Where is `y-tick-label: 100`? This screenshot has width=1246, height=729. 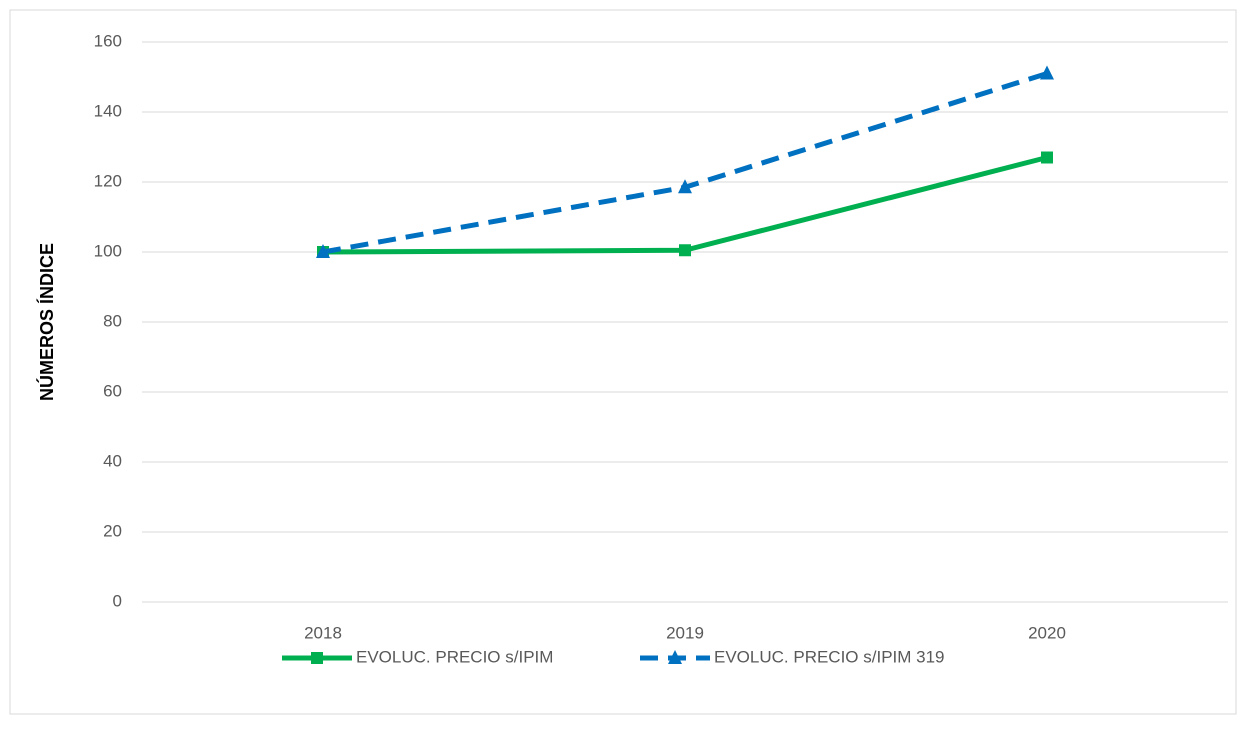
y-tick-label: 100 is located at coordinates (108, 250).